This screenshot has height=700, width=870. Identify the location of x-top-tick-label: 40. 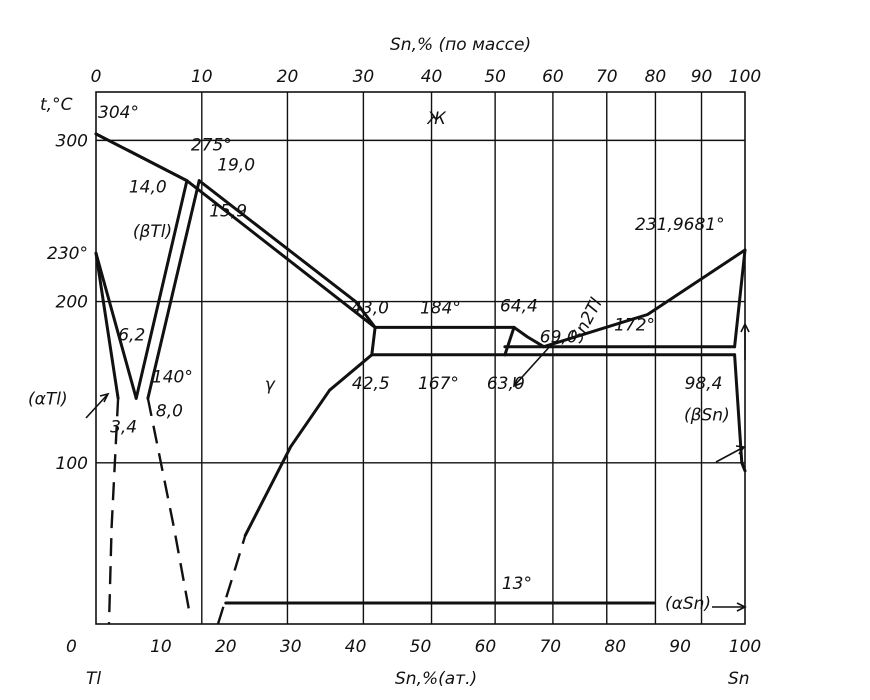
(432, 77).